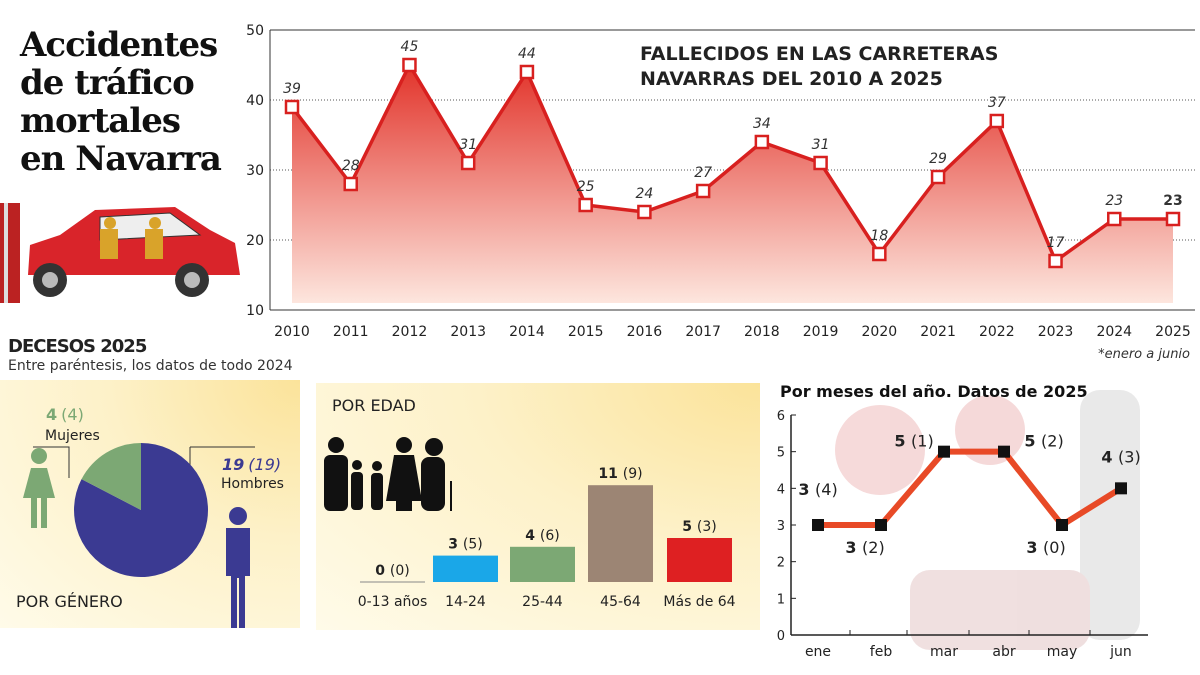  What do you see at coordinates (997, 103) in the screenshot?
I see `data-label: 37` at bounding box center [997, 103].